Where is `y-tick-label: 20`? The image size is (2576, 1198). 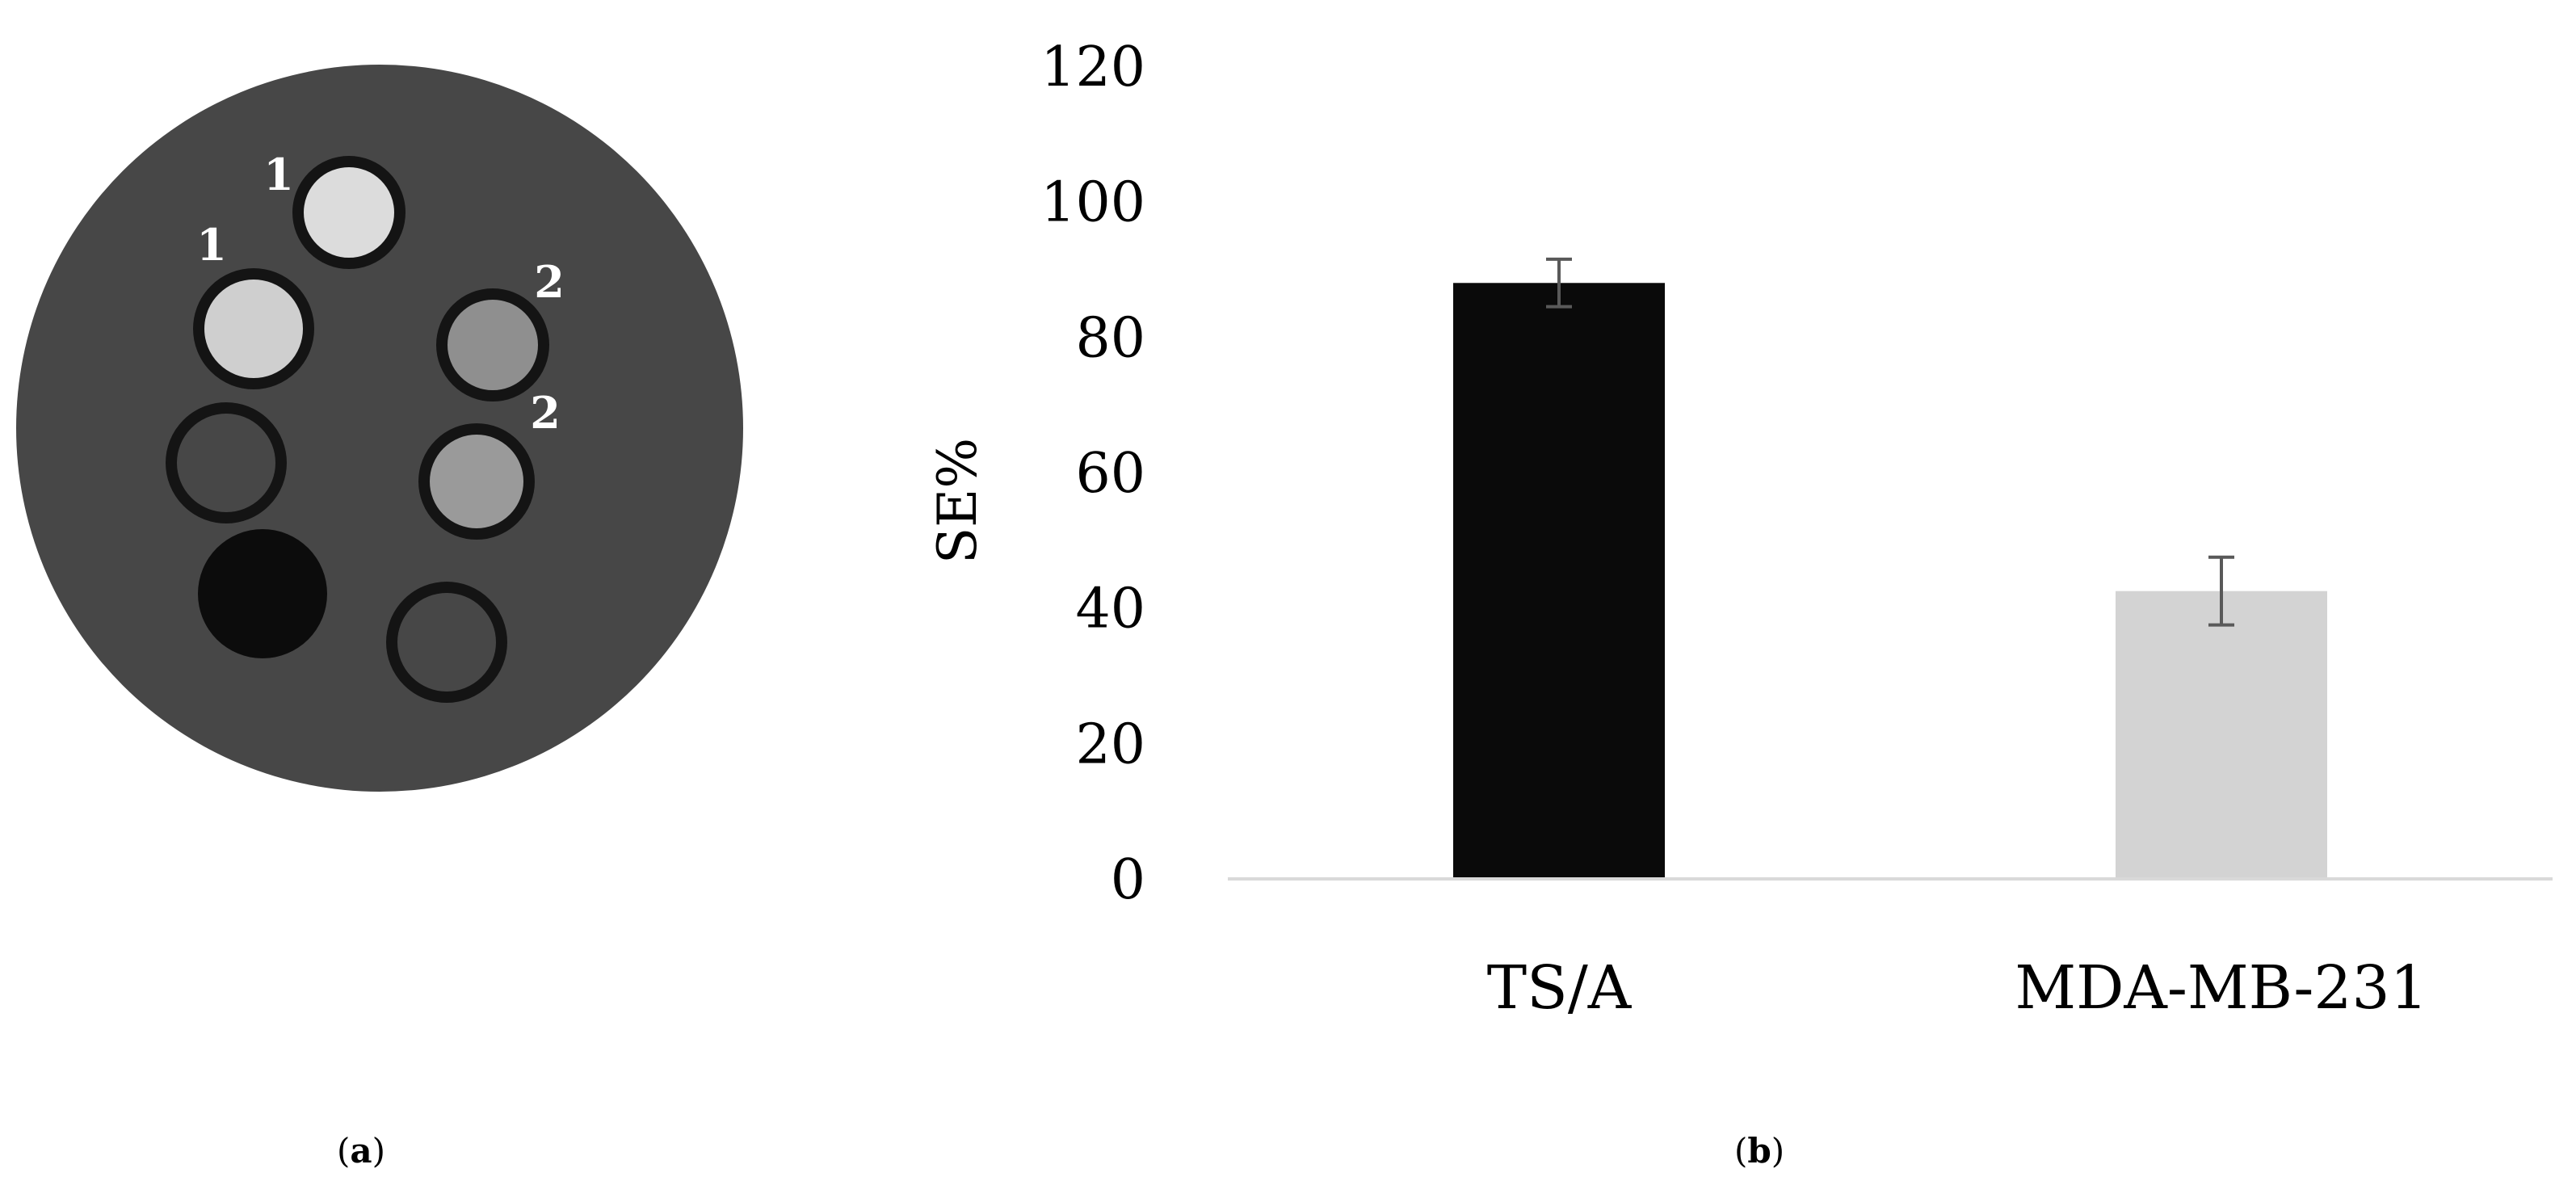 y-tick-label: 20 is located at coordinates (1110, 744).